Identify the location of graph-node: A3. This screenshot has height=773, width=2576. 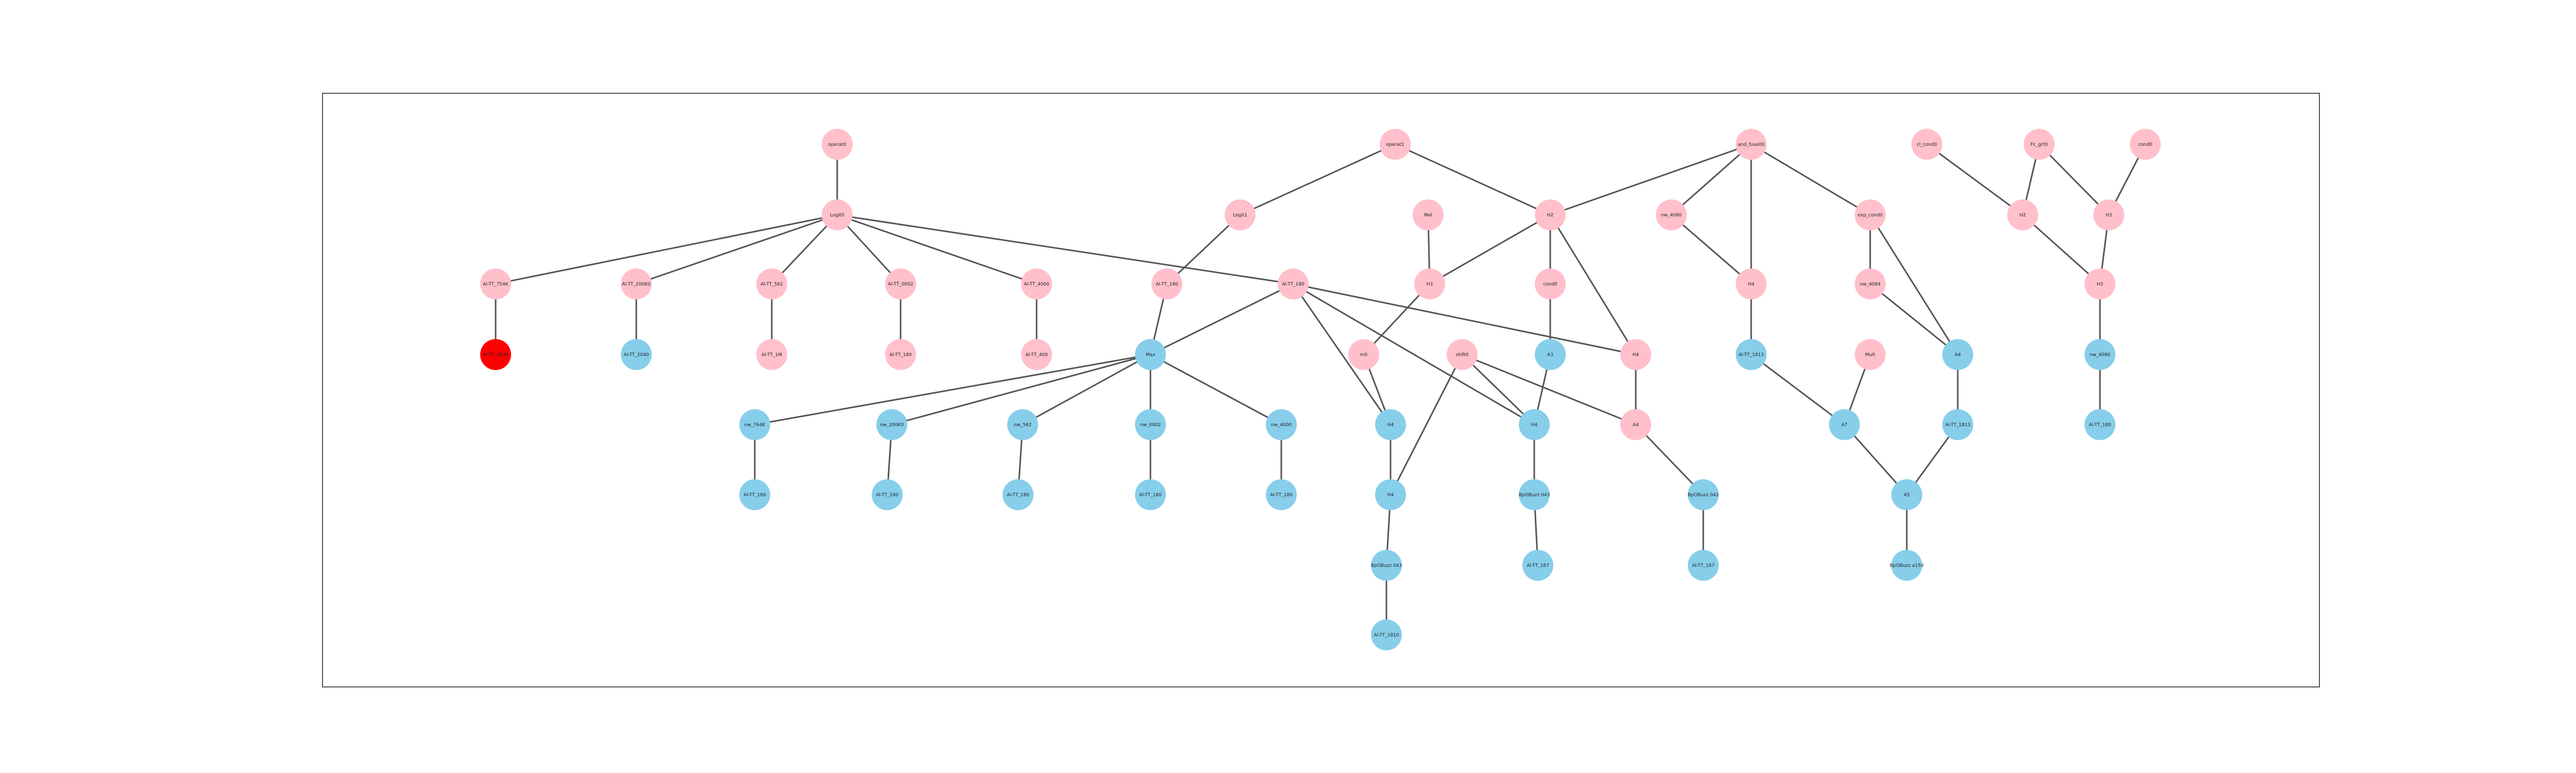
(1550, 354).